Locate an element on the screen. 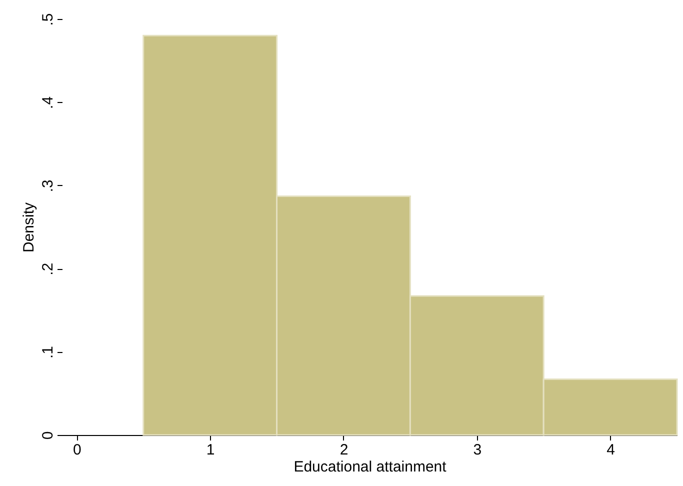 The width and height of the screenshot is (683, 486). y-tick-label: .2 is located at coordinates (48, 269).